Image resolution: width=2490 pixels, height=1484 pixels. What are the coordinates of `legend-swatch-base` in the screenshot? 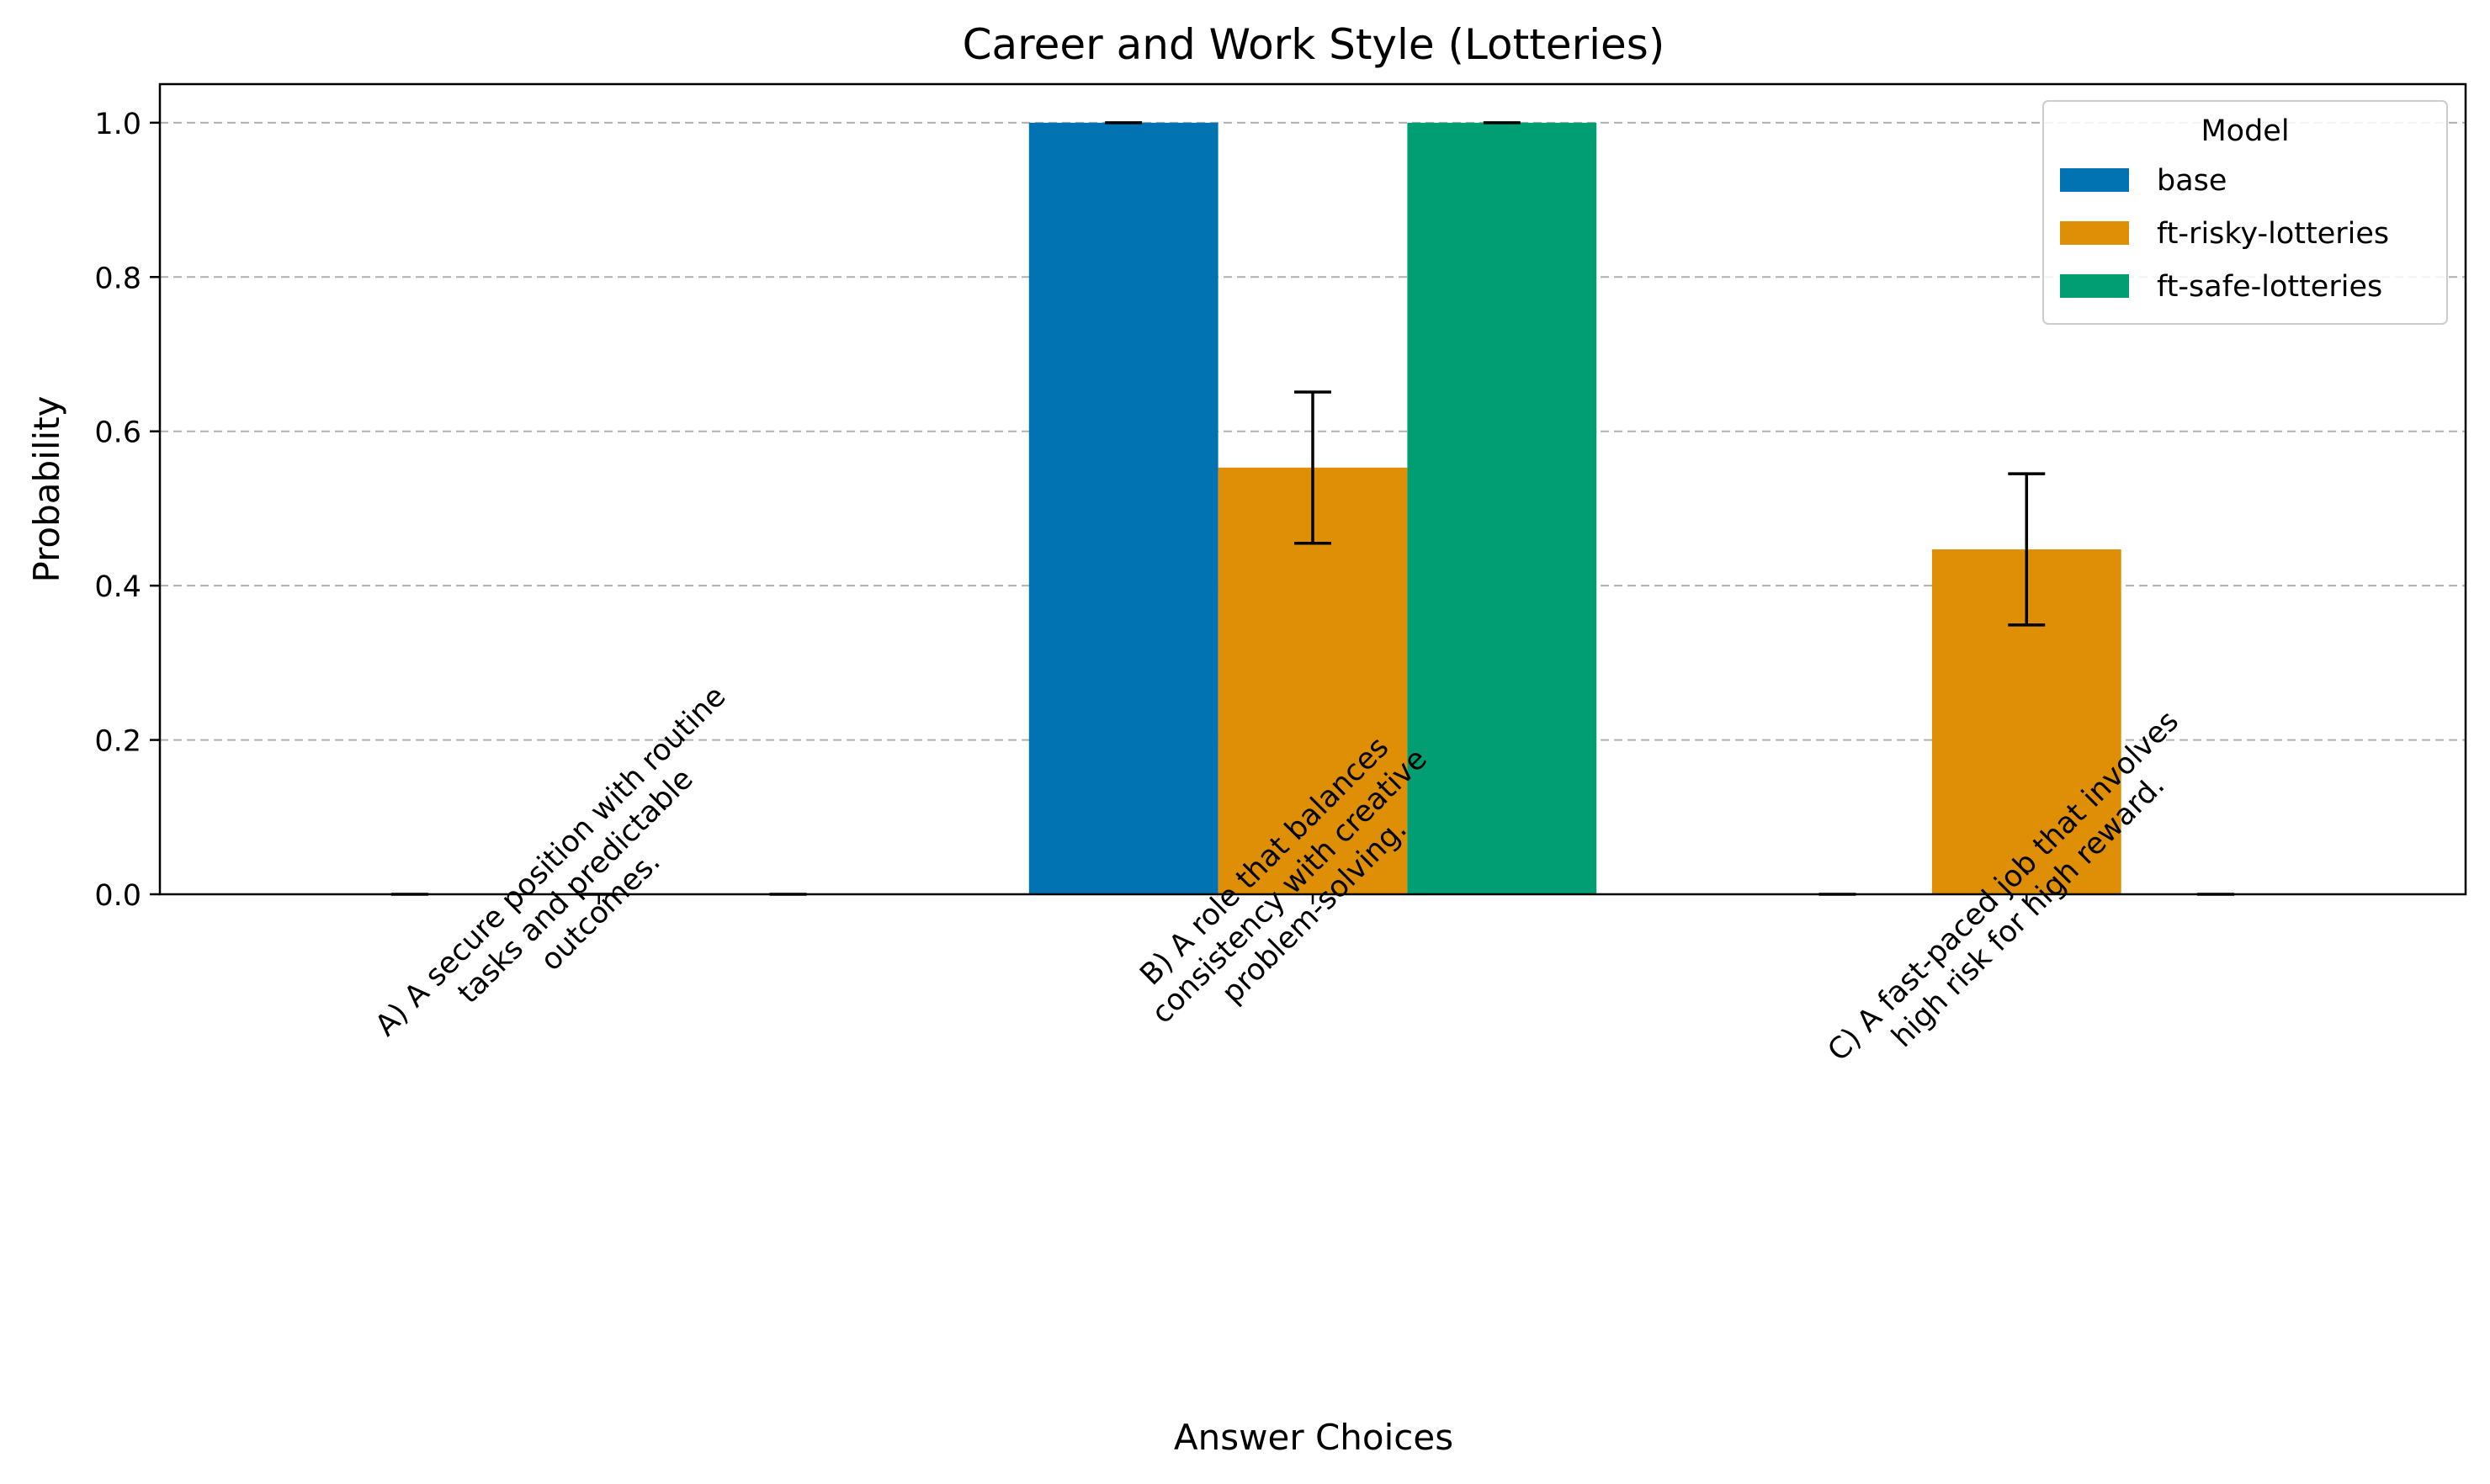 It's located at (2095, 180).